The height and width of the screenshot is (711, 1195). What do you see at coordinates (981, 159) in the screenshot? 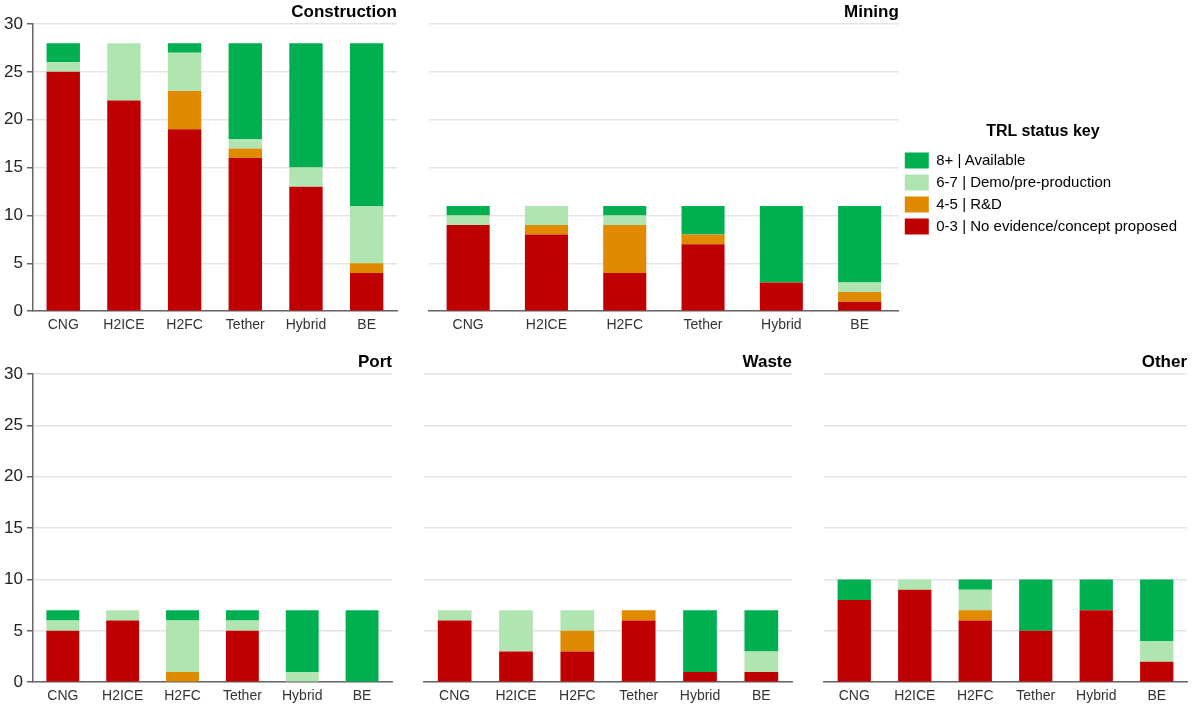
I see `legend-label: 8+ | Available` at bounding box center [981, 159].